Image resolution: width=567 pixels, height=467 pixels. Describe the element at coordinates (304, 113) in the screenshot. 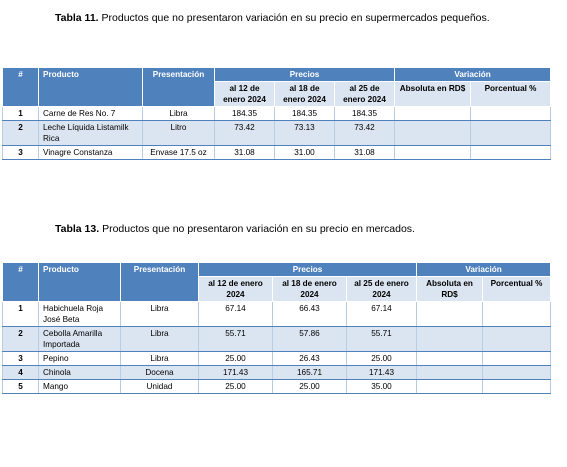

I see `row-price-2: 184.35` at that location.